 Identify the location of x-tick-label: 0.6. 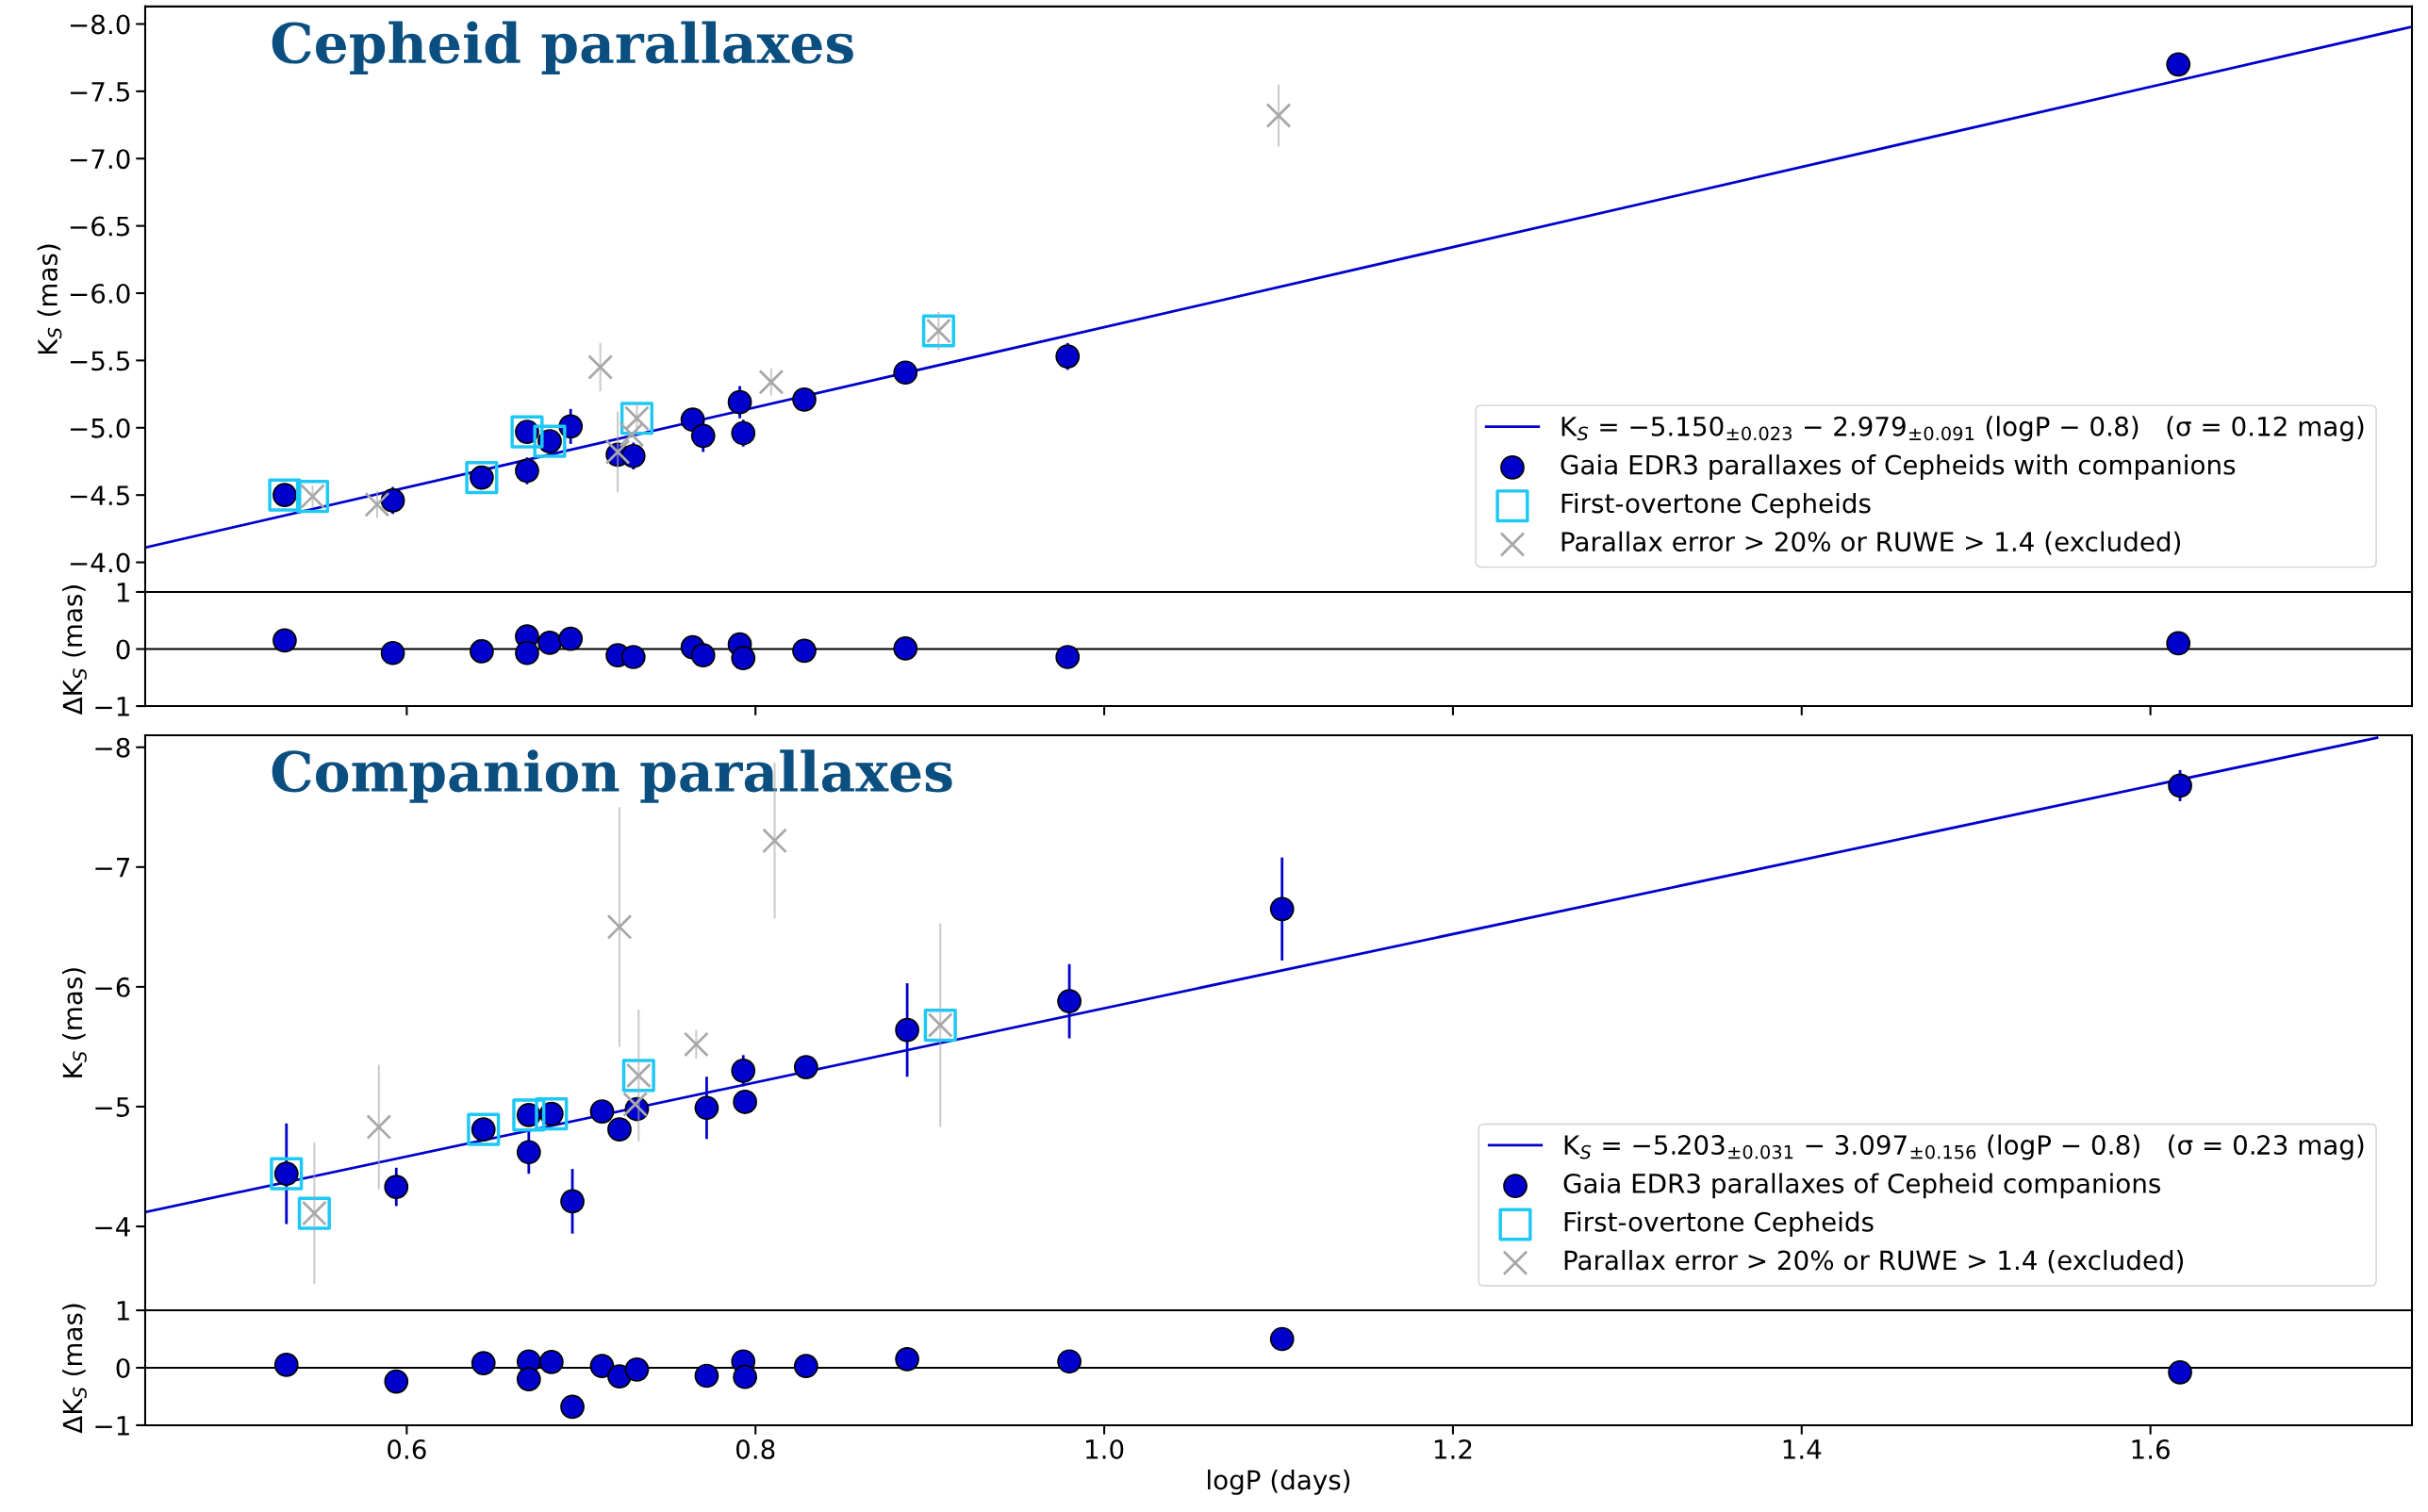
(407, 1449).